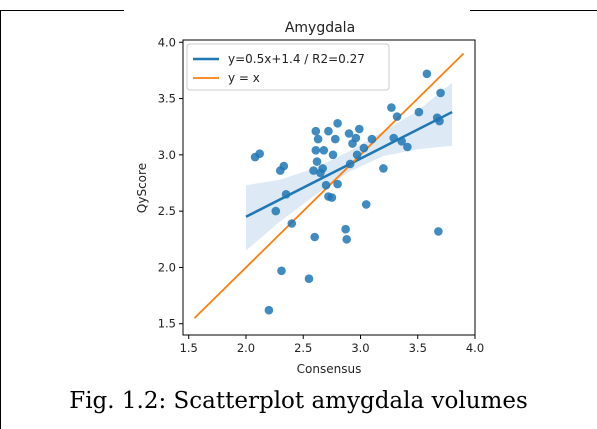  Describe the element at coordinates (332, 345) in the screenshot. I see `x-axis-ticks: 1.5 2.0 2.5 3.0 3.5 4.0` at that location.